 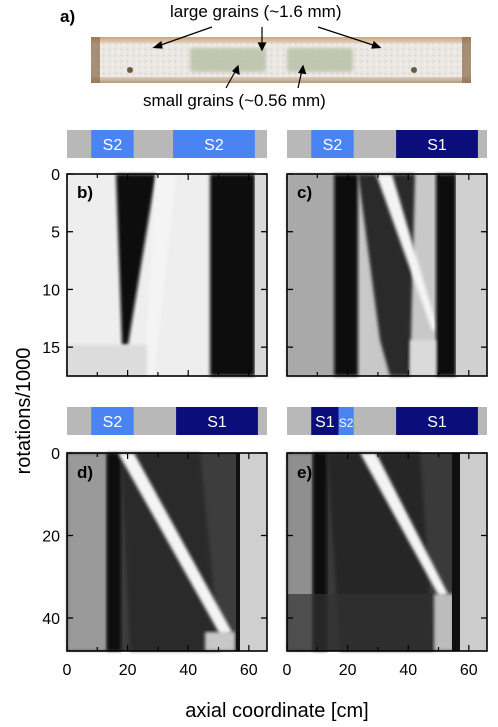 What do you see at coordinates (51, 348) in the screenshot?
I see `y-tick-label: 15` at bounding box center [51, 348].